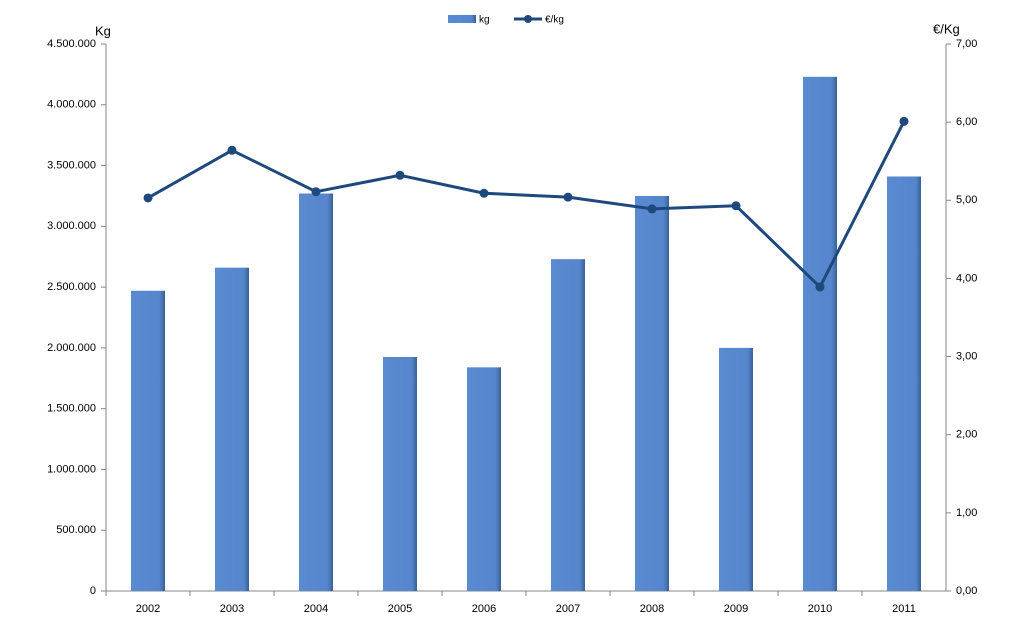  Describe the element at coordinates (484, 20) in the screenshot. I see `legend-label: kg` at that location.